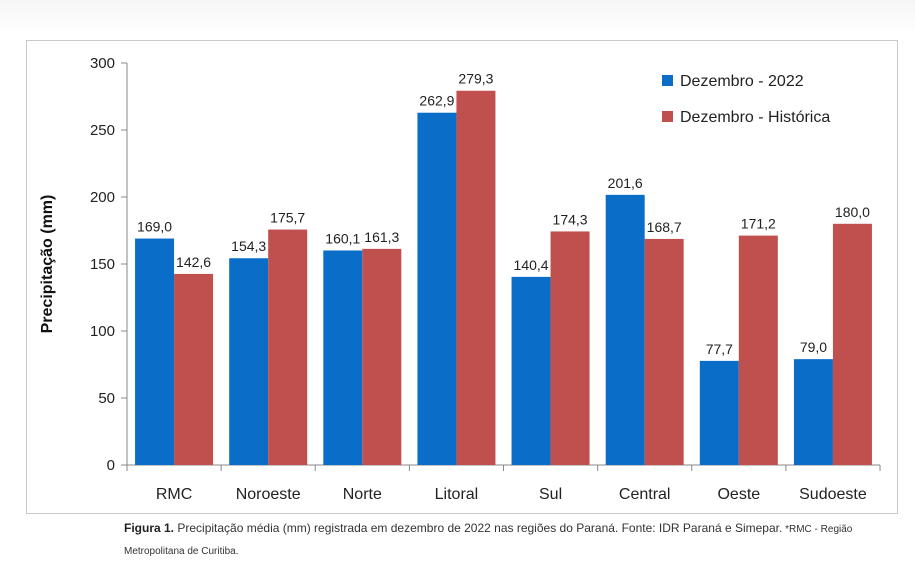 The width and height of the screenshot is (915, 562). What do you see at coordinates (174, 494) in the screenshot?
I see `x-category-label: RMC` at bounding box center [174, 494].